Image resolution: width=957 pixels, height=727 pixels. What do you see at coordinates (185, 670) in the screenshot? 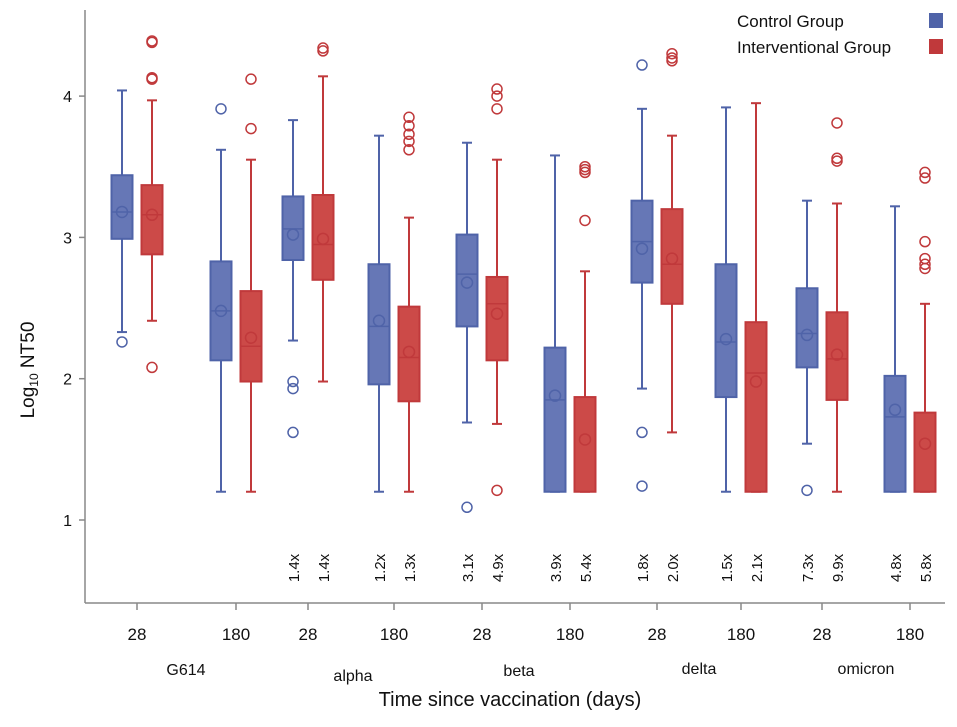
I see `variant-label-G614: G614` at bounding box center [185, 670].